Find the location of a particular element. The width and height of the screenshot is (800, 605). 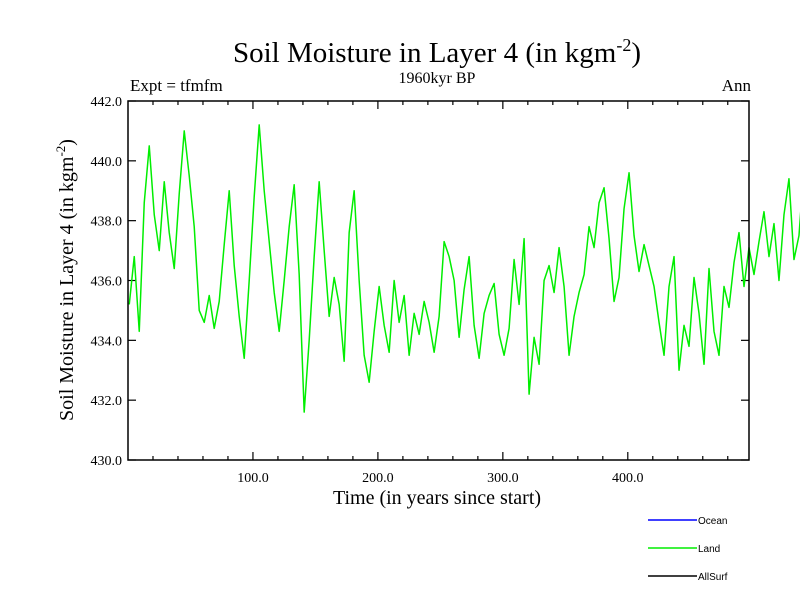

x-tick-label: 100.0 is located at coordinates (253, 478).